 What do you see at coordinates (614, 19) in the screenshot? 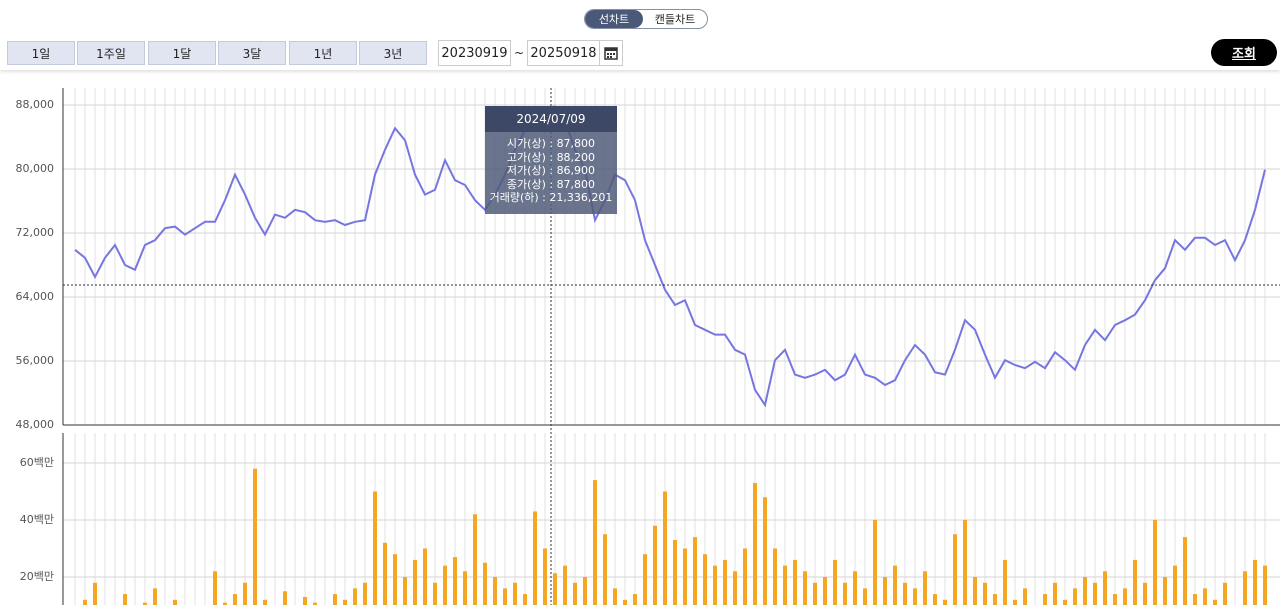
I see `toggle-line: 선차트` at bounding box center [614, 19].